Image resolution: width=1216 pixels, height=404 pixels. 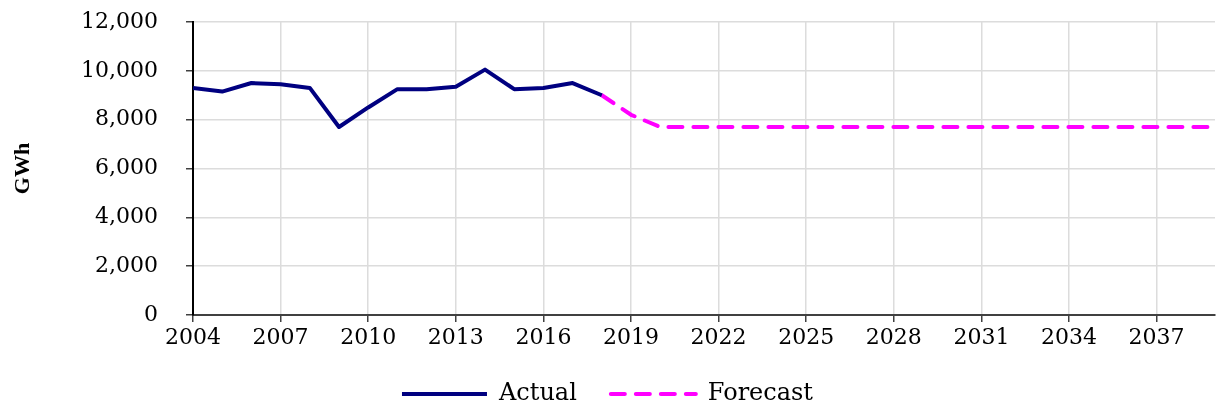 I want to click on x-tick-label: 2013, so click(x=455, y=336).